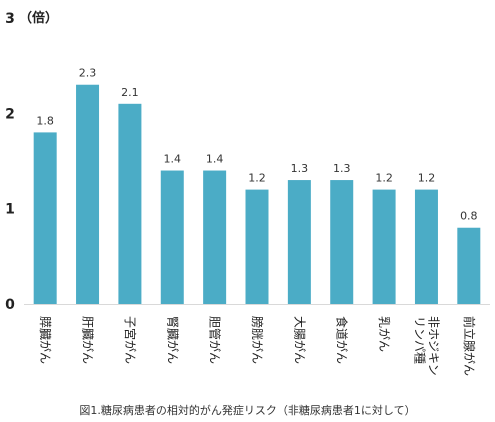 The image size is (495, 422). I want to click on x-tick-label: 食道がん, so click(342, 340).